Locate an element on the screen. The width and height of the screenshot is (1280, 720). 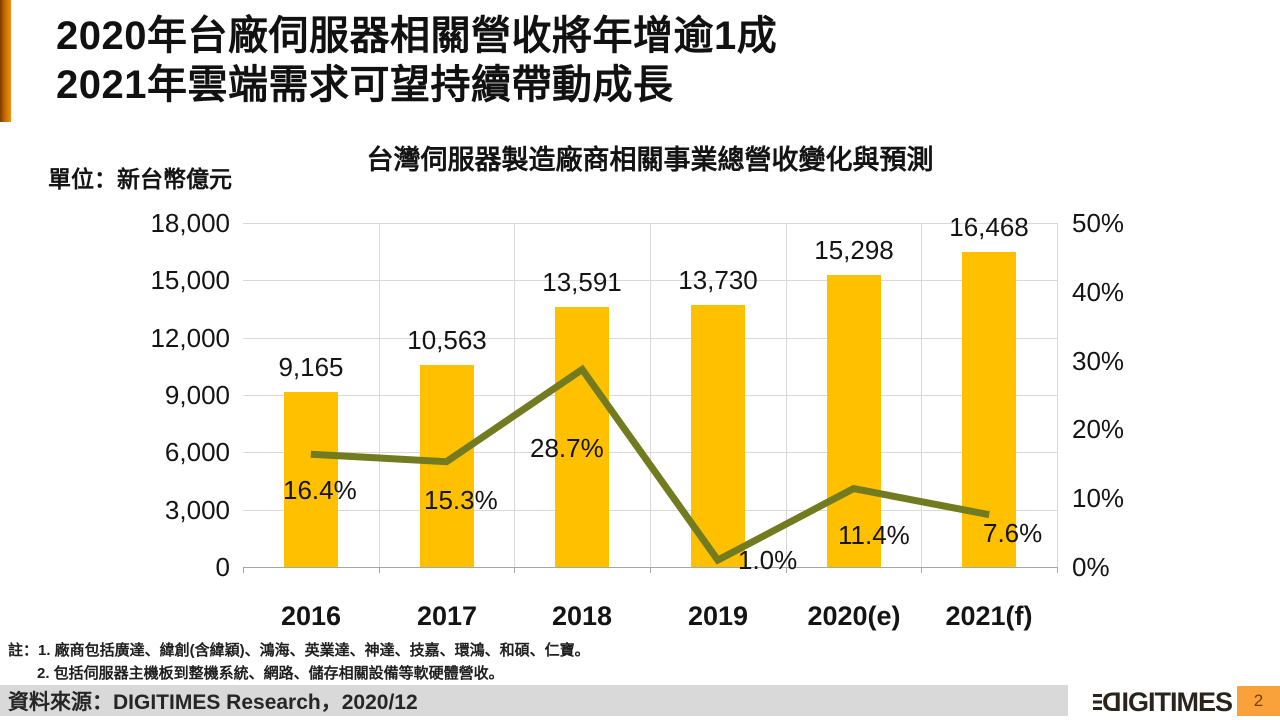
left-axis-tick-label: 18,000 is located at coordinates (190, 223).